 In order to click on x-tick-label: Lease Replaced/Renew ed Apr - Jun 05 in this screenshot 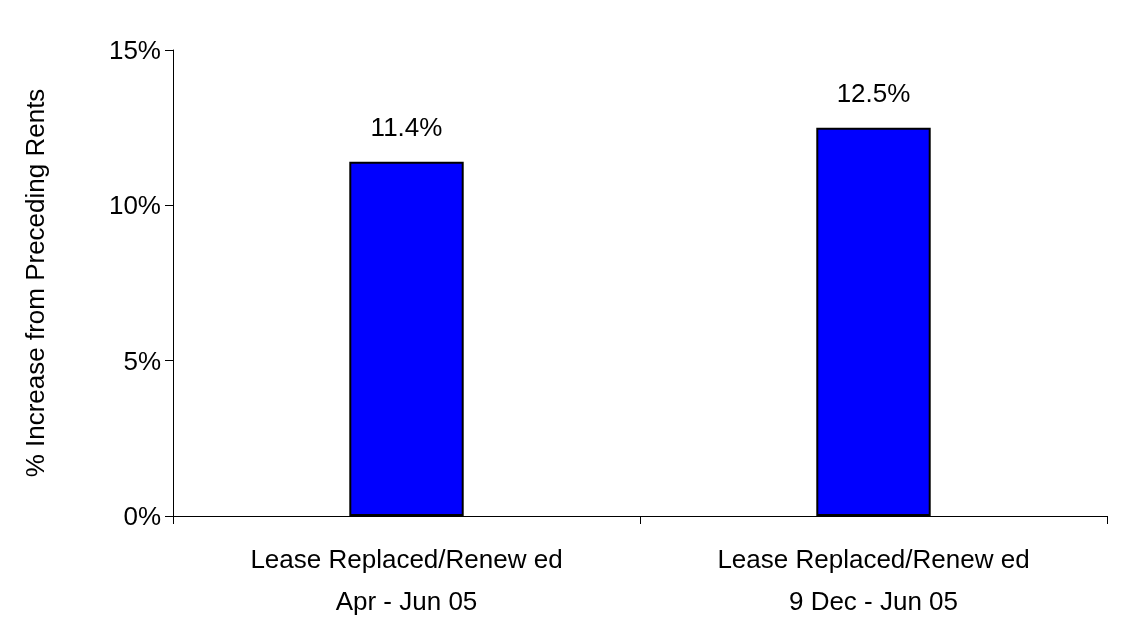, I will do `click(406, 580)`.